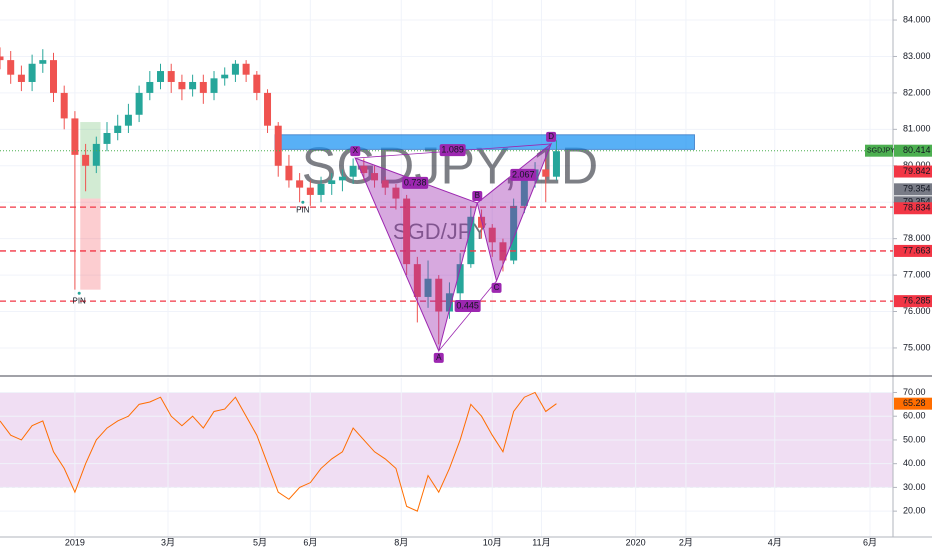 The image size is (932, 550). What do you see at coordinates (917, 129) in the screenshot?
I see `y-tick-label: 81.000` at bounding box center [917, 129].